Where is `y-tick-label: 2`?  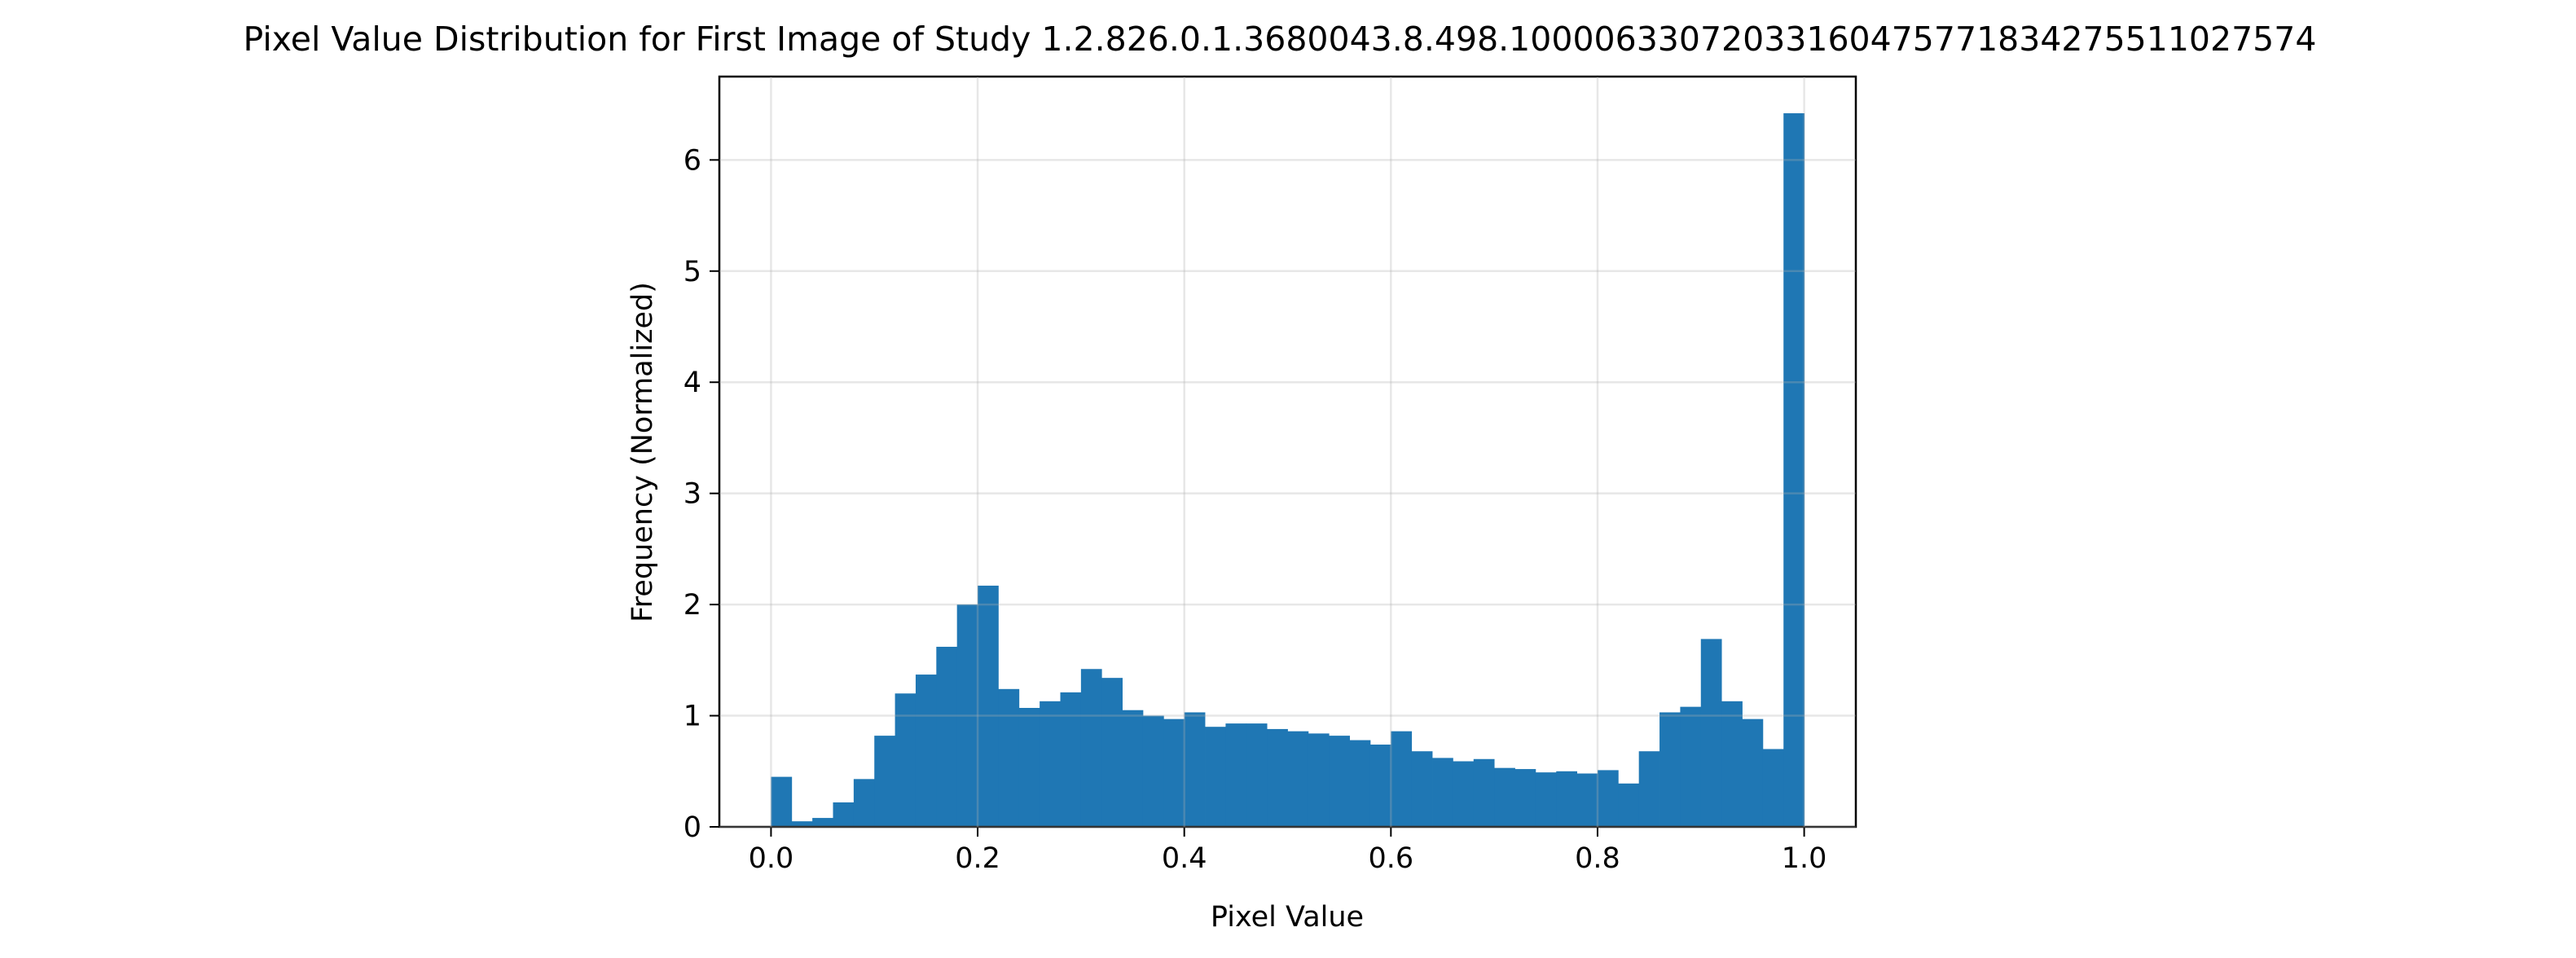 y-tick-label: 2 is located at coordinates (692, 605).